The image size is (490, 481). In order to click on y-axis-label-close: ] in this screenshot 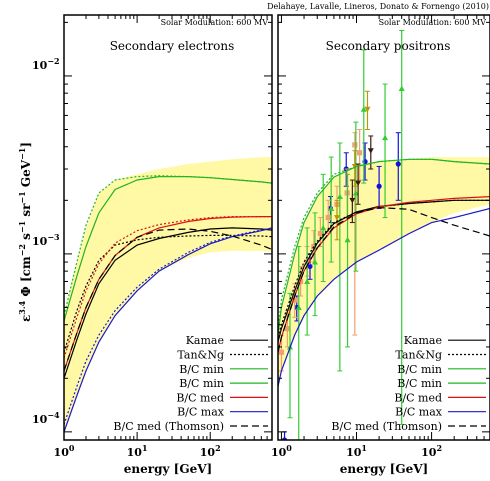, I will do `click(26, 145)`.